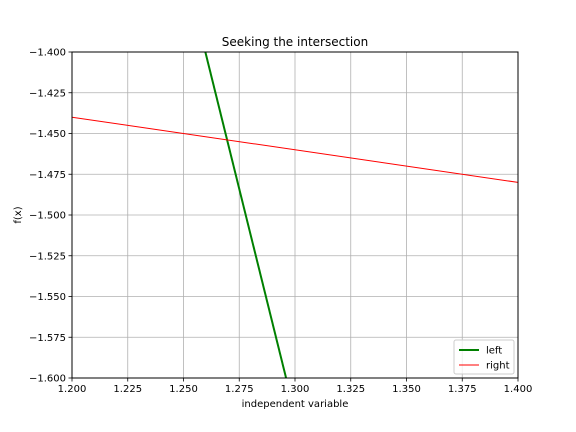  What do you see at coordinates (47, 338) in the screenshot?
I see `y-tick-label: −1.575` at bounding box center [47, 338].